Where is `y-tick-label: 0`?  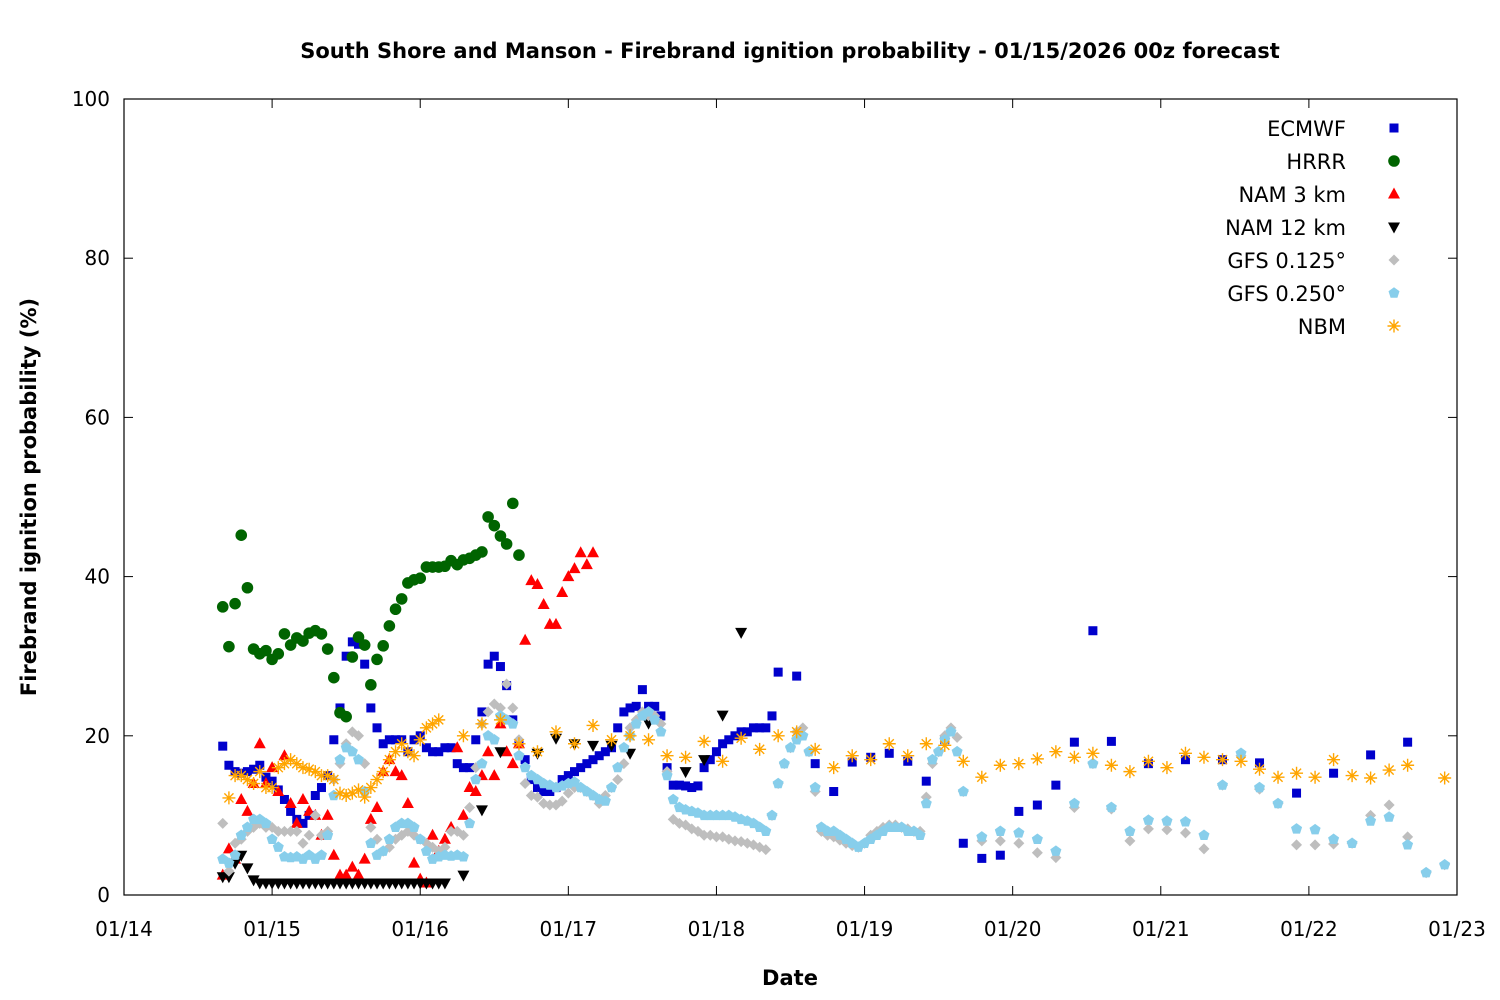
y-tick-label: 0 is located at coordinates (103, 895).